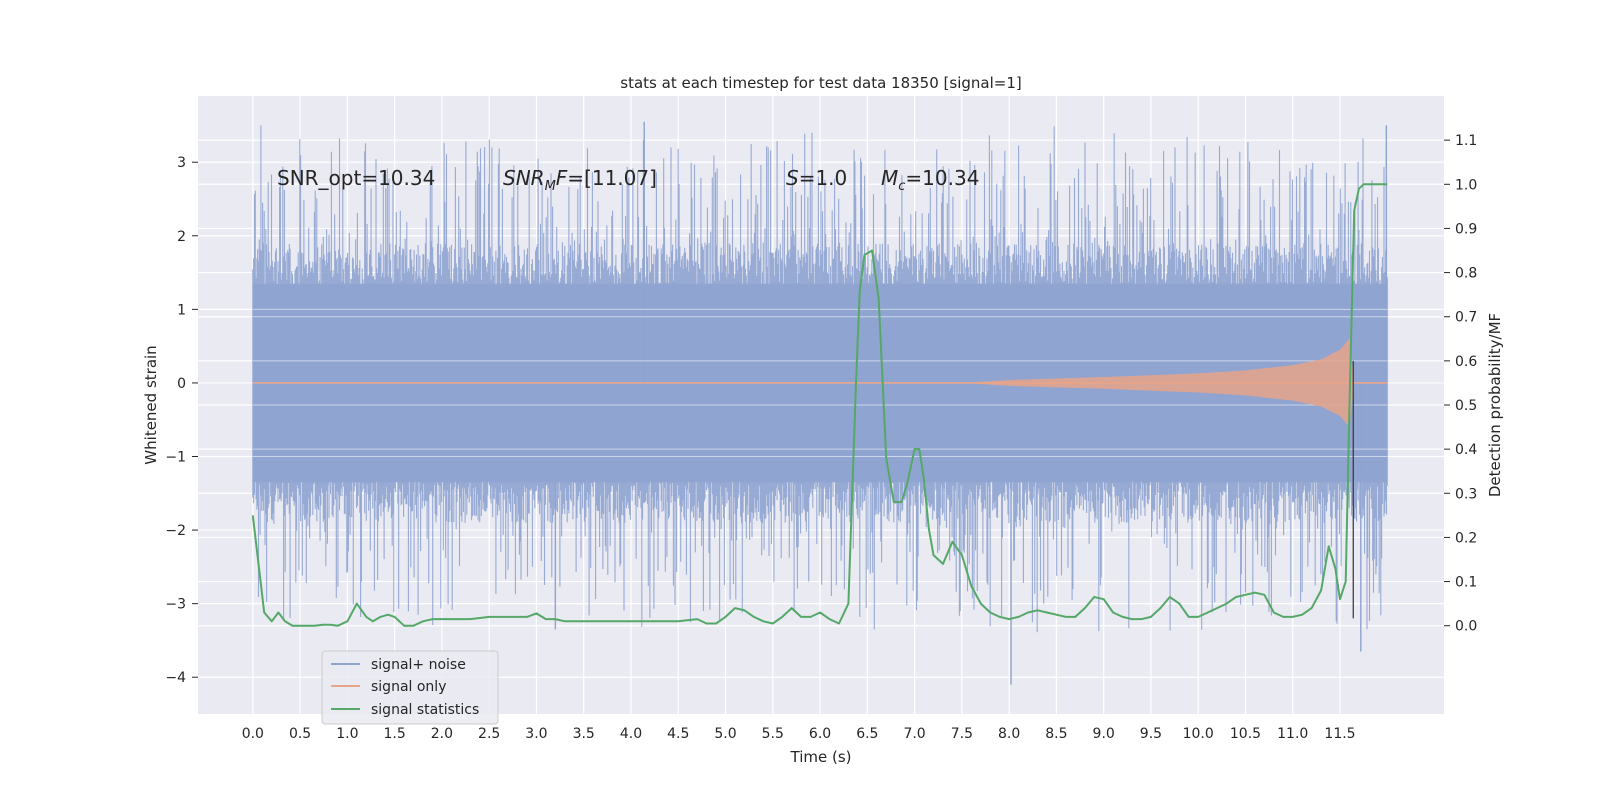 Image resolution: width=1600 pixels, height=800 pixels. What do you see at coordinates (425, 710) in the screenshot?
I see `legend-label-signal-statistics: signal statistics` at bounding box center [425, 710].